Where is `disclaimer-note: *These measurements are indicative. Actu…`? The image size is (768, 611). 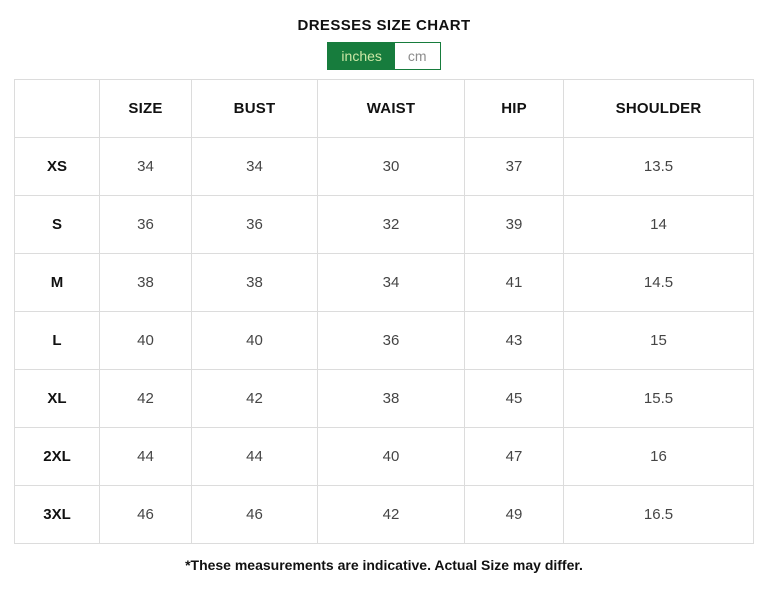
disclaimer-note: *These measurements are indicative. Actu… is located at coordinates (384, 565).